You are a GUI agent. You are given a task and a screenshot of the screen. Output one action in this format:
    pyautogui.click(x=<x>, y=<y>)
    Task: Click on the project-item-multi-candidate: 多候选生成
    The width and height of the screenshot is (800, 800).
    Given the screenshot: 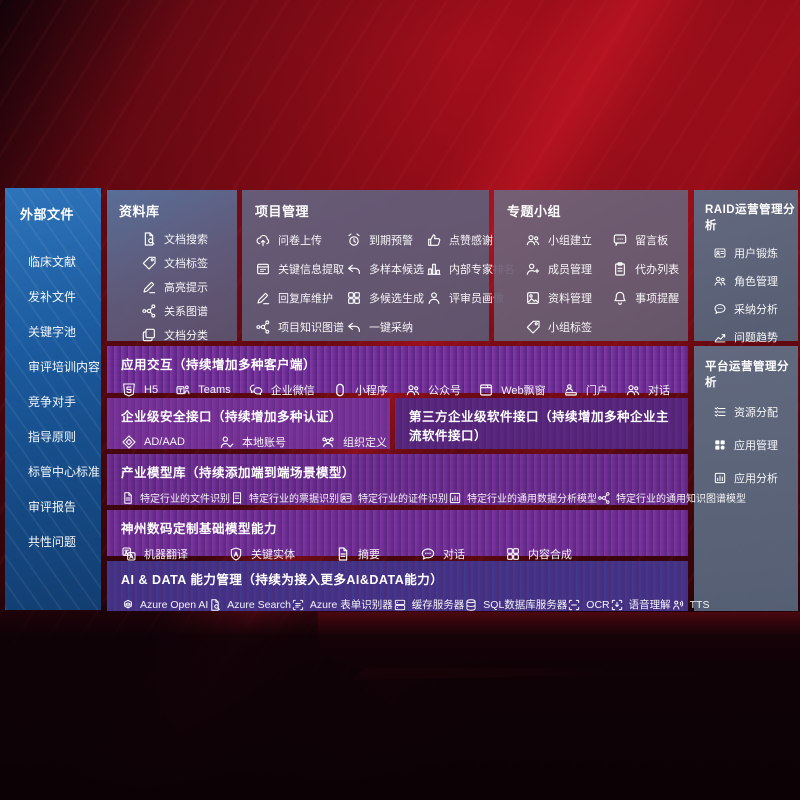 What is the action you would take?
    pyautogui.click(x=385, y=298)
    